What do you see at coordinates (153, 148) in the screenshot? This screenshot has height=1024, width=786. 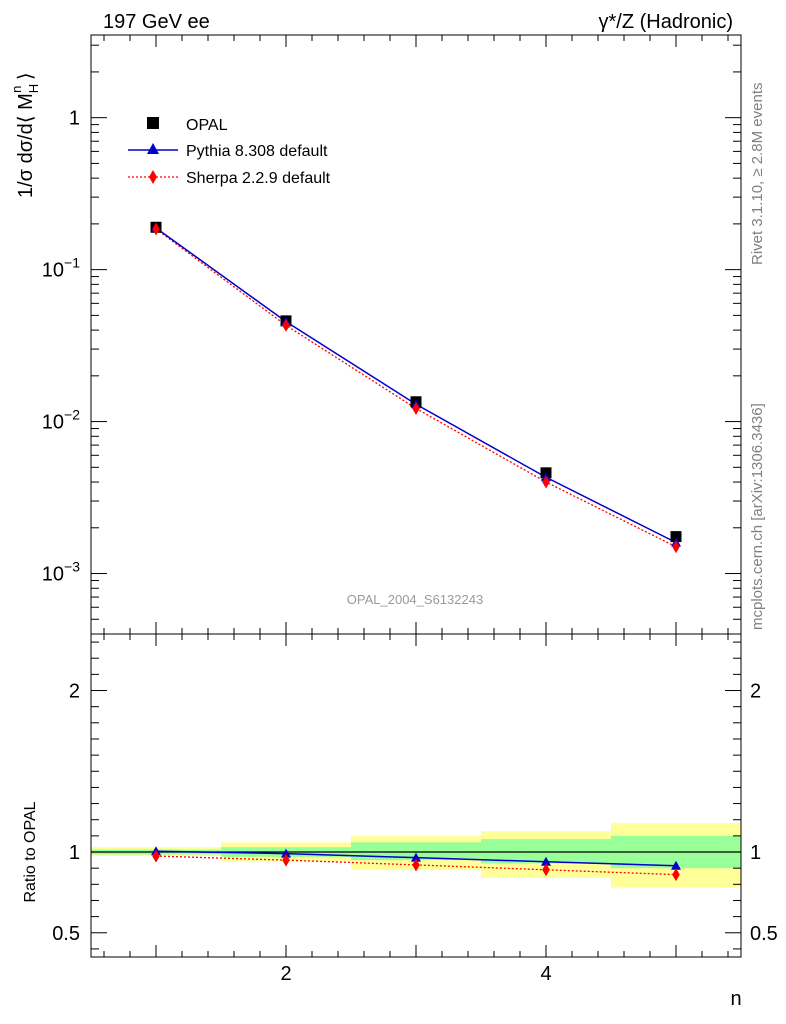 I see `legend-marker-pythia` at bounding box center [153, 148].